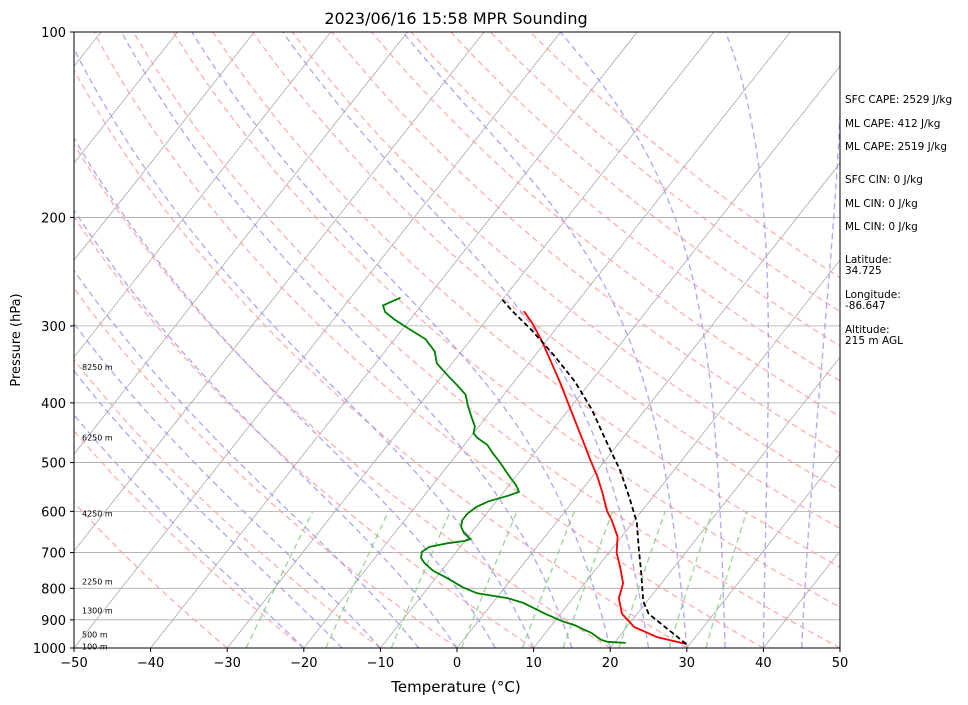  I want to click on height-label: 1300 m, so click(97, 611).